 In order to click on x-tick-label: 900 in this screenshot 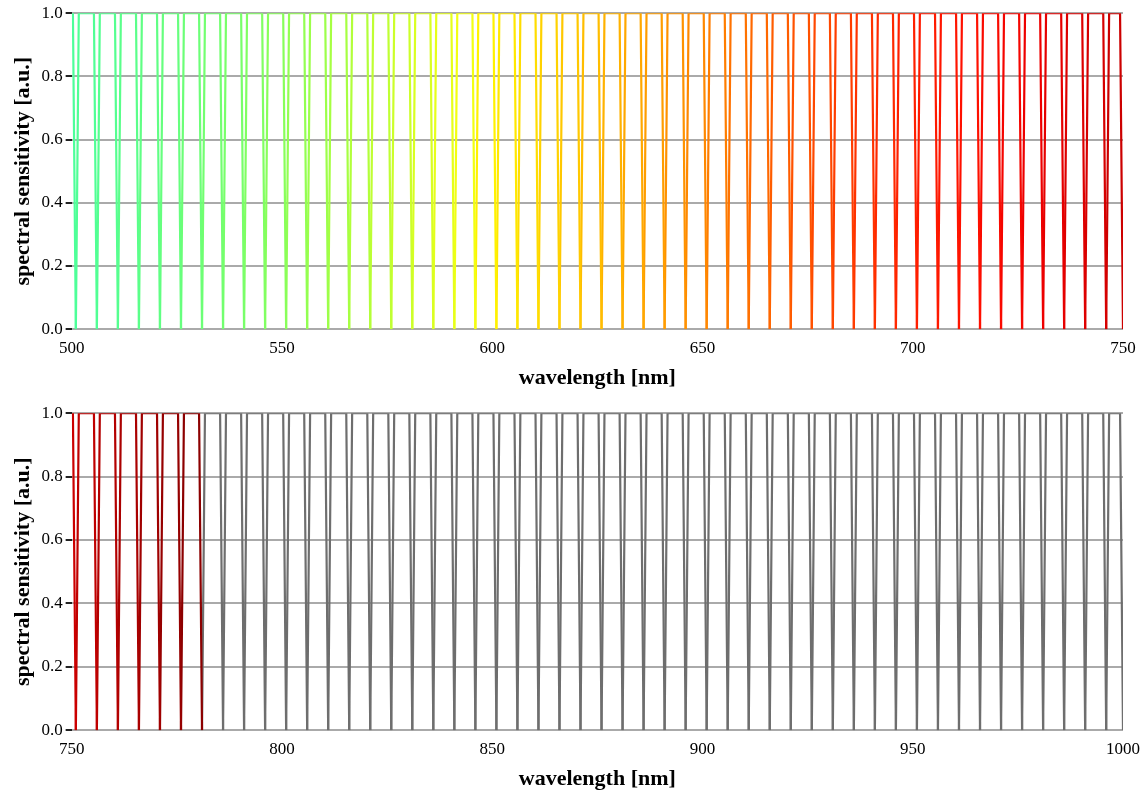, I will do `click(702, 748)`.